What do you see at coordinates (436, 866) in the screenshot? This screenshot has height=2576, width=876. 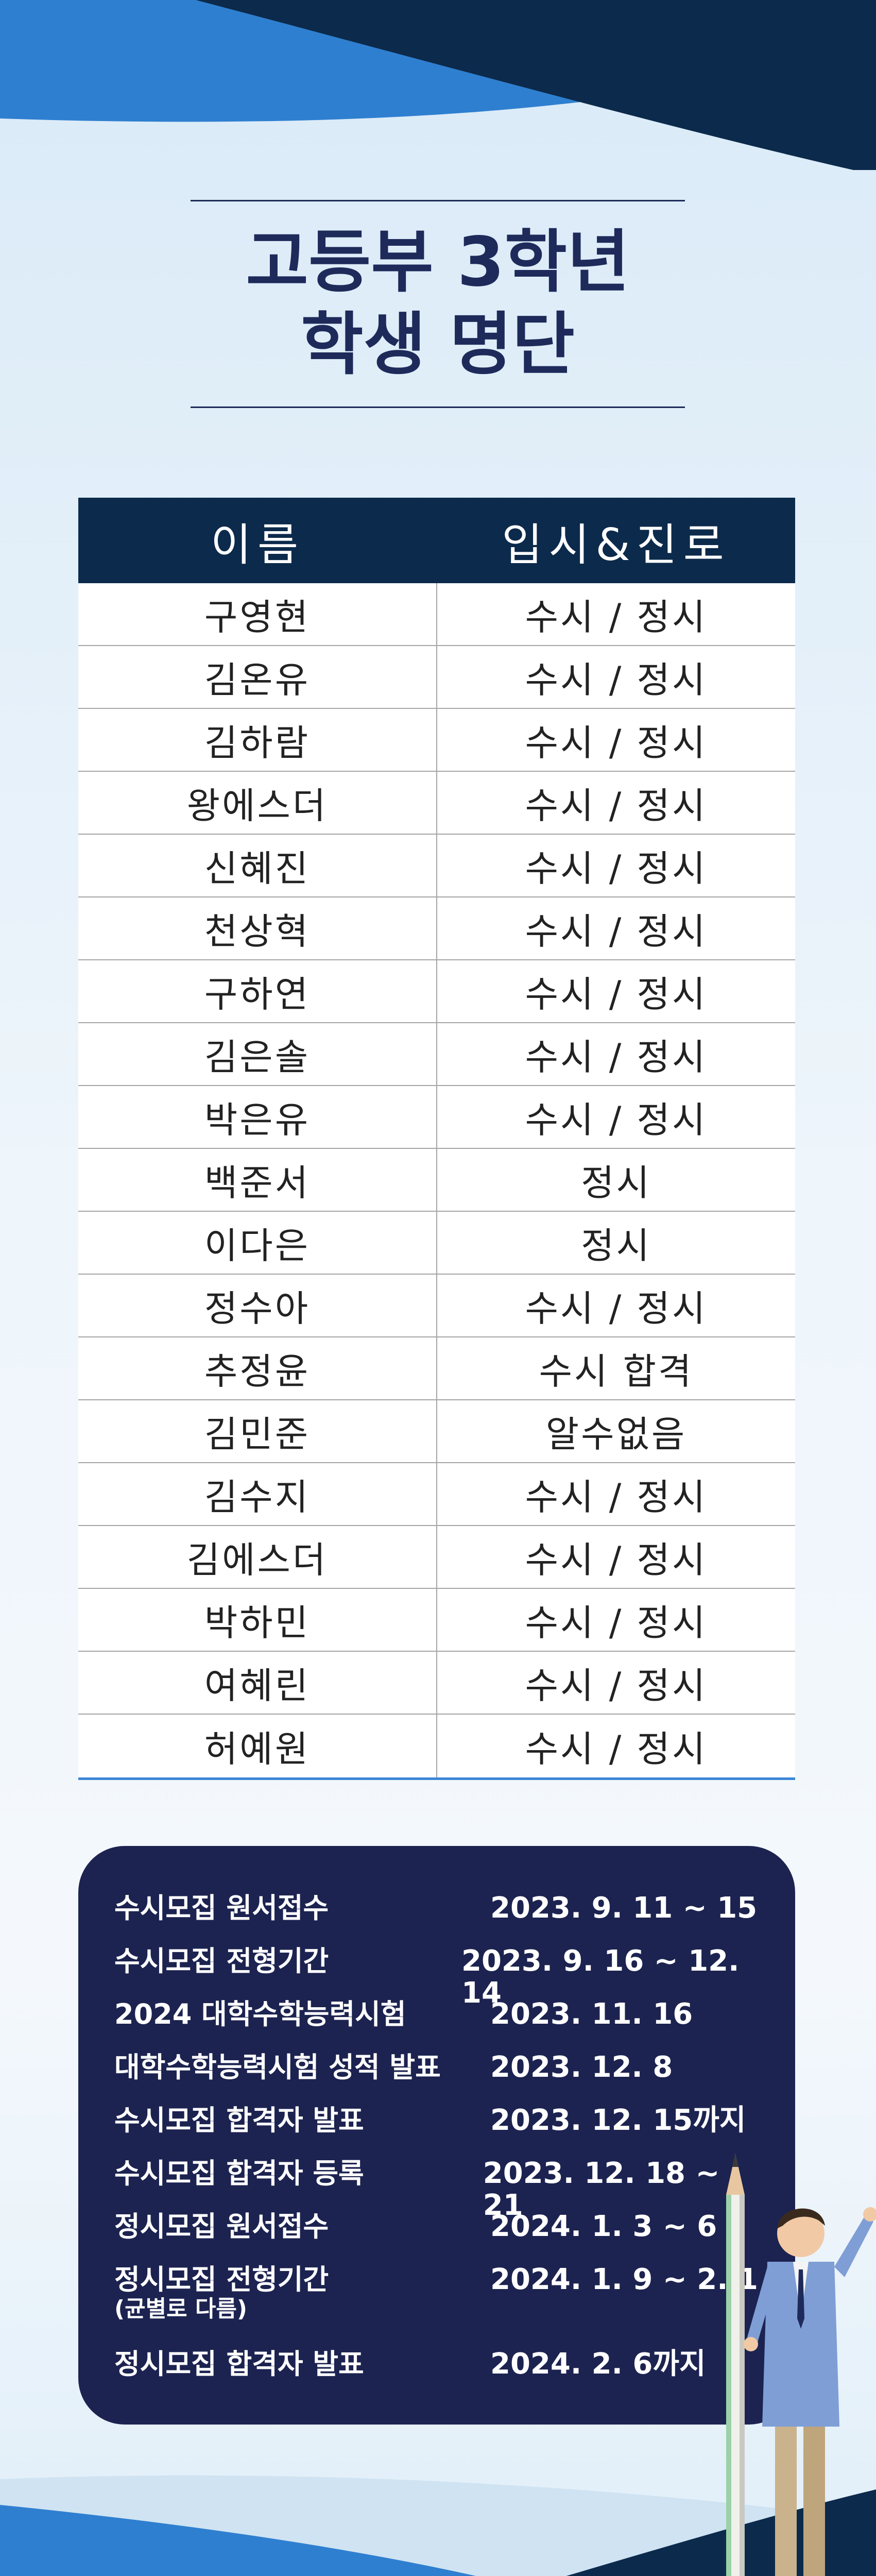 I see `table-row: 신혜진 수시 / 정시` at bounding box center [436, 866].